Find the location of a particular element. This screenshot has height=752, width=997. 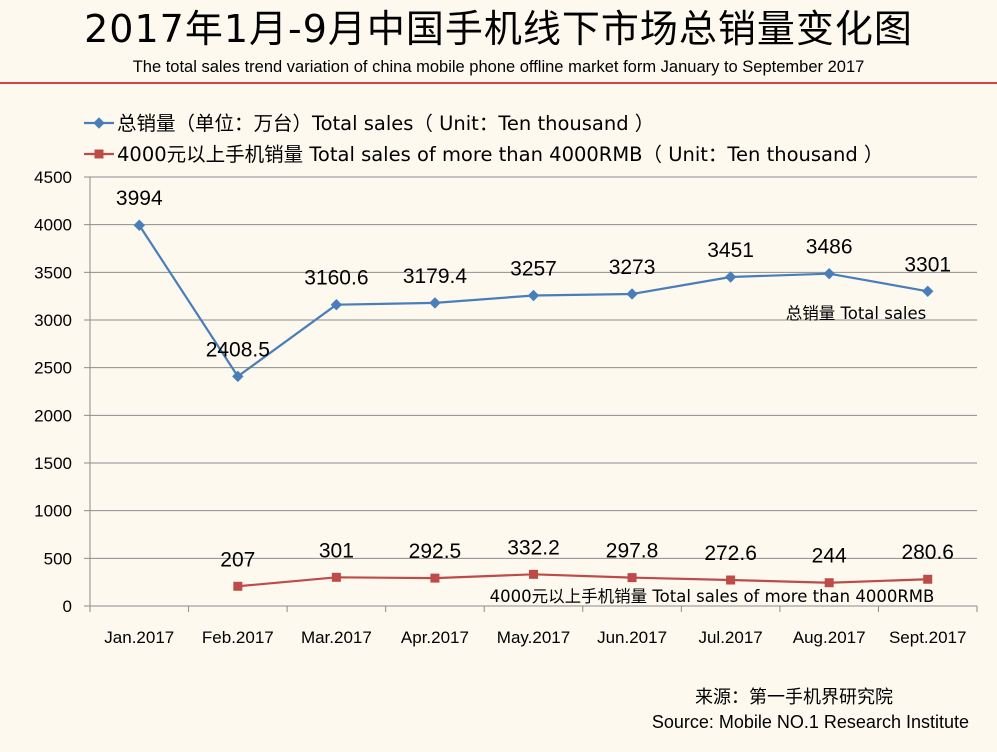

x-tick-label: Jul.2017 is located at coordinates (730, 637).